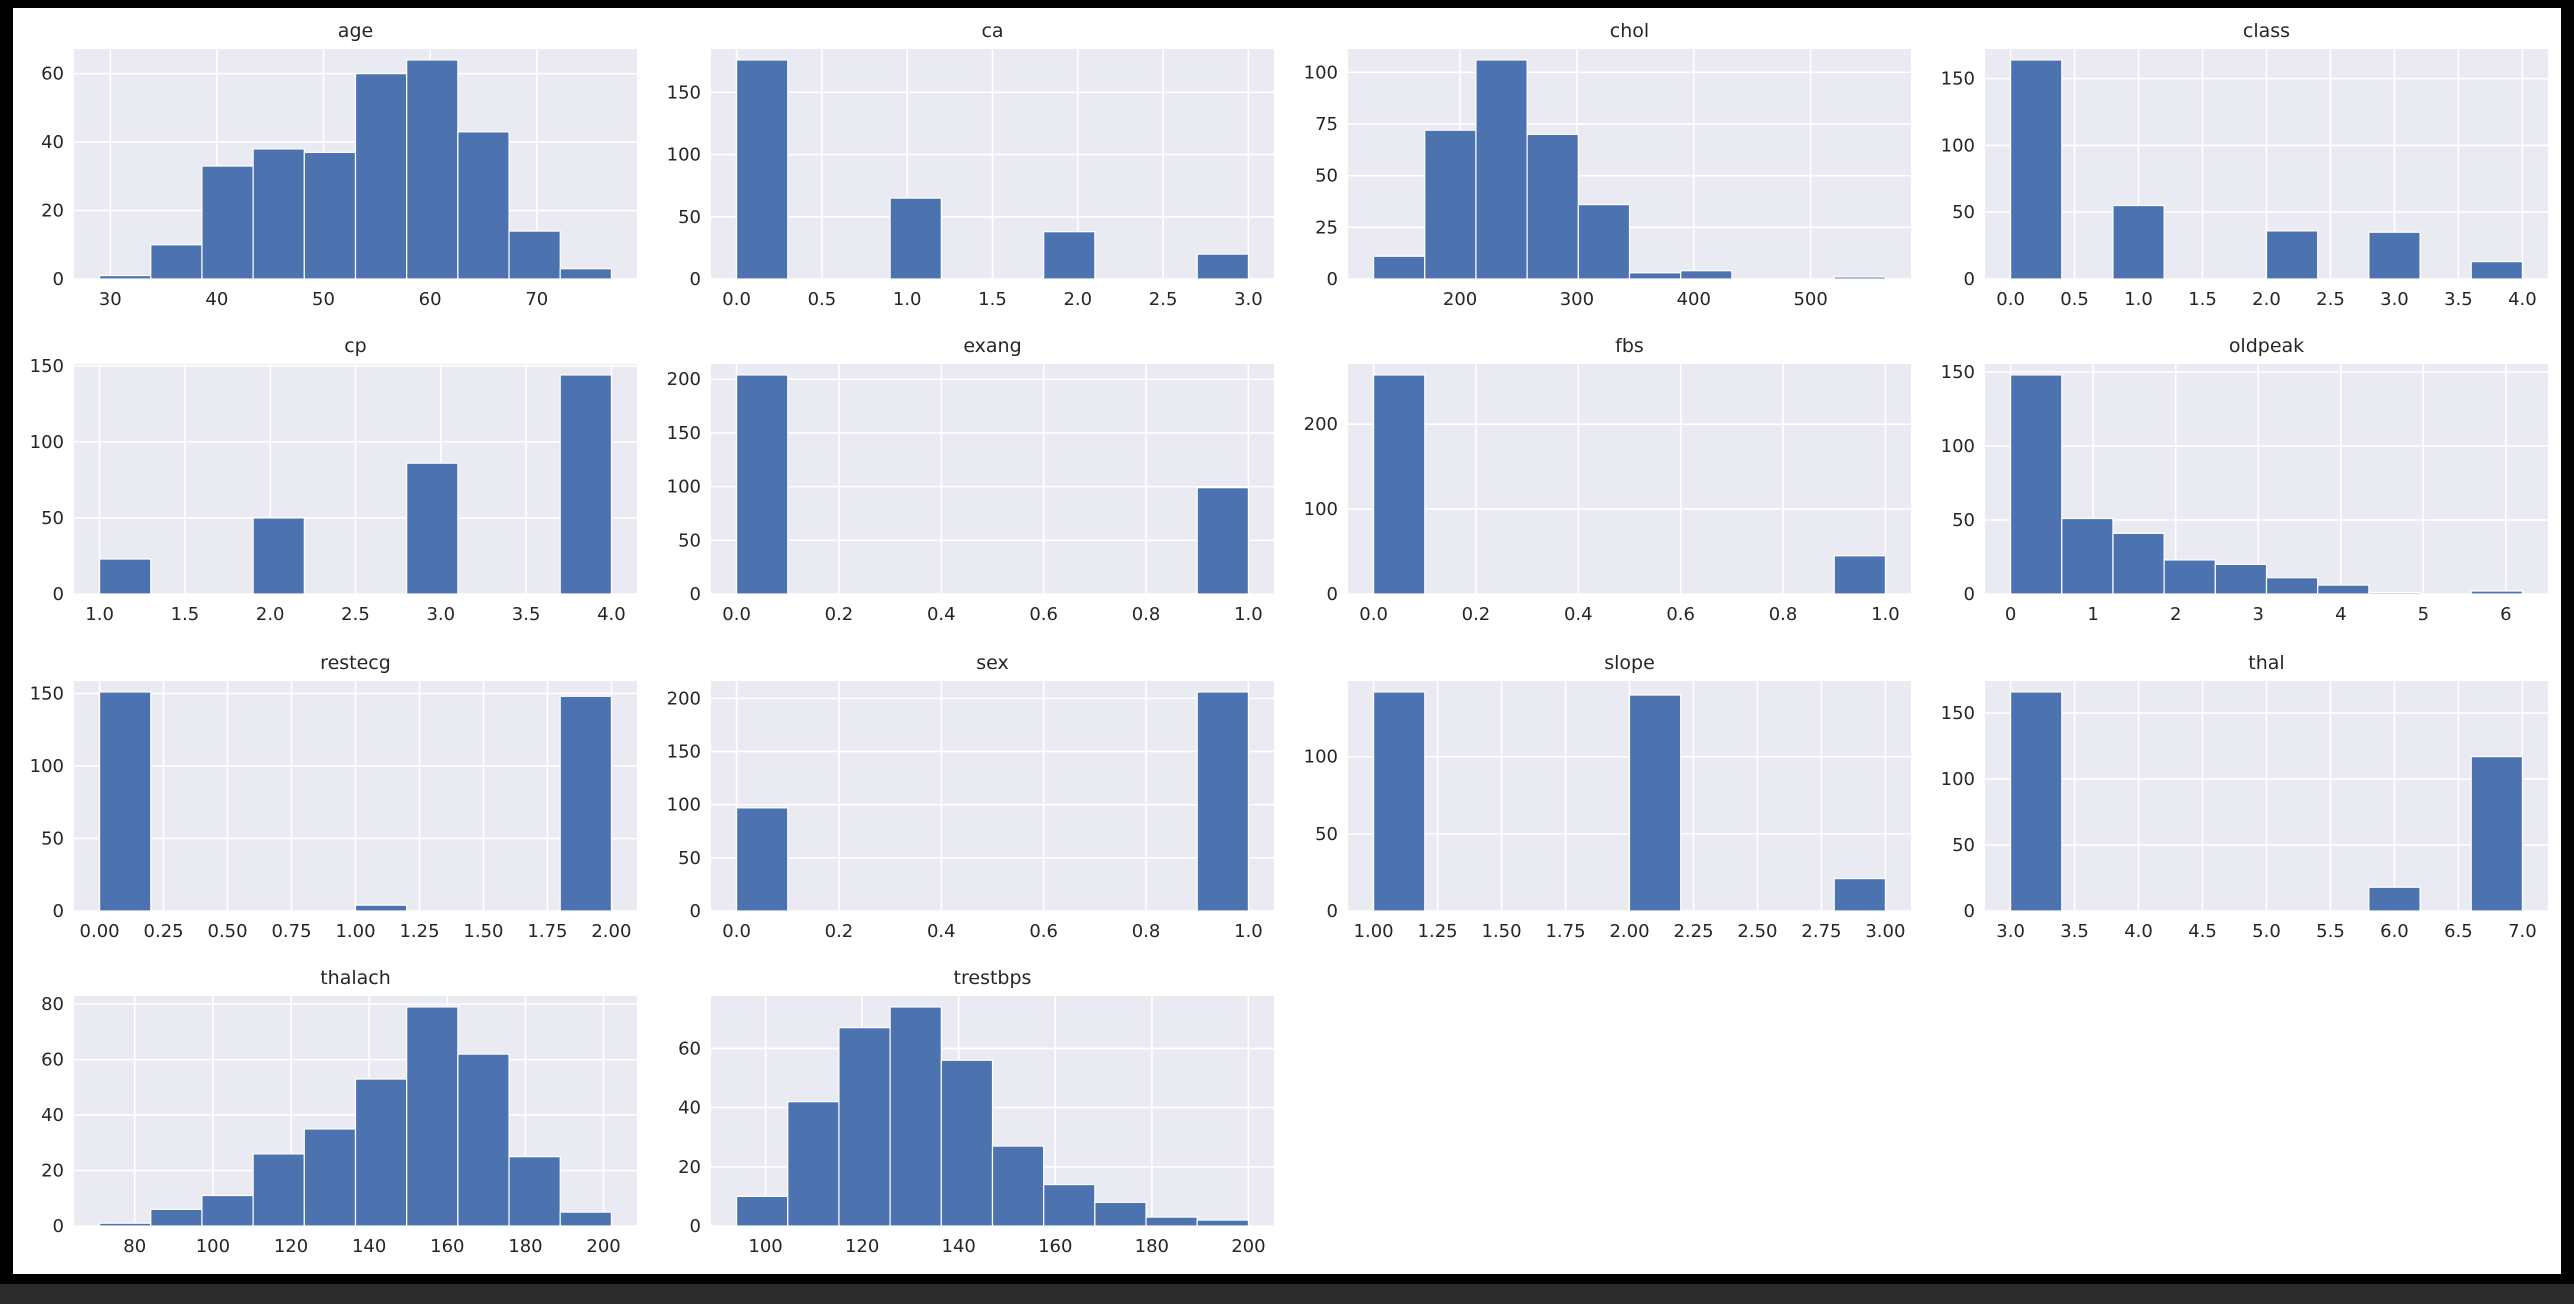  What do you see at coordinates (2202, 931) in the screenshot?
I see `x-tick-label: 4.5` at bounding box center [2202, 931].